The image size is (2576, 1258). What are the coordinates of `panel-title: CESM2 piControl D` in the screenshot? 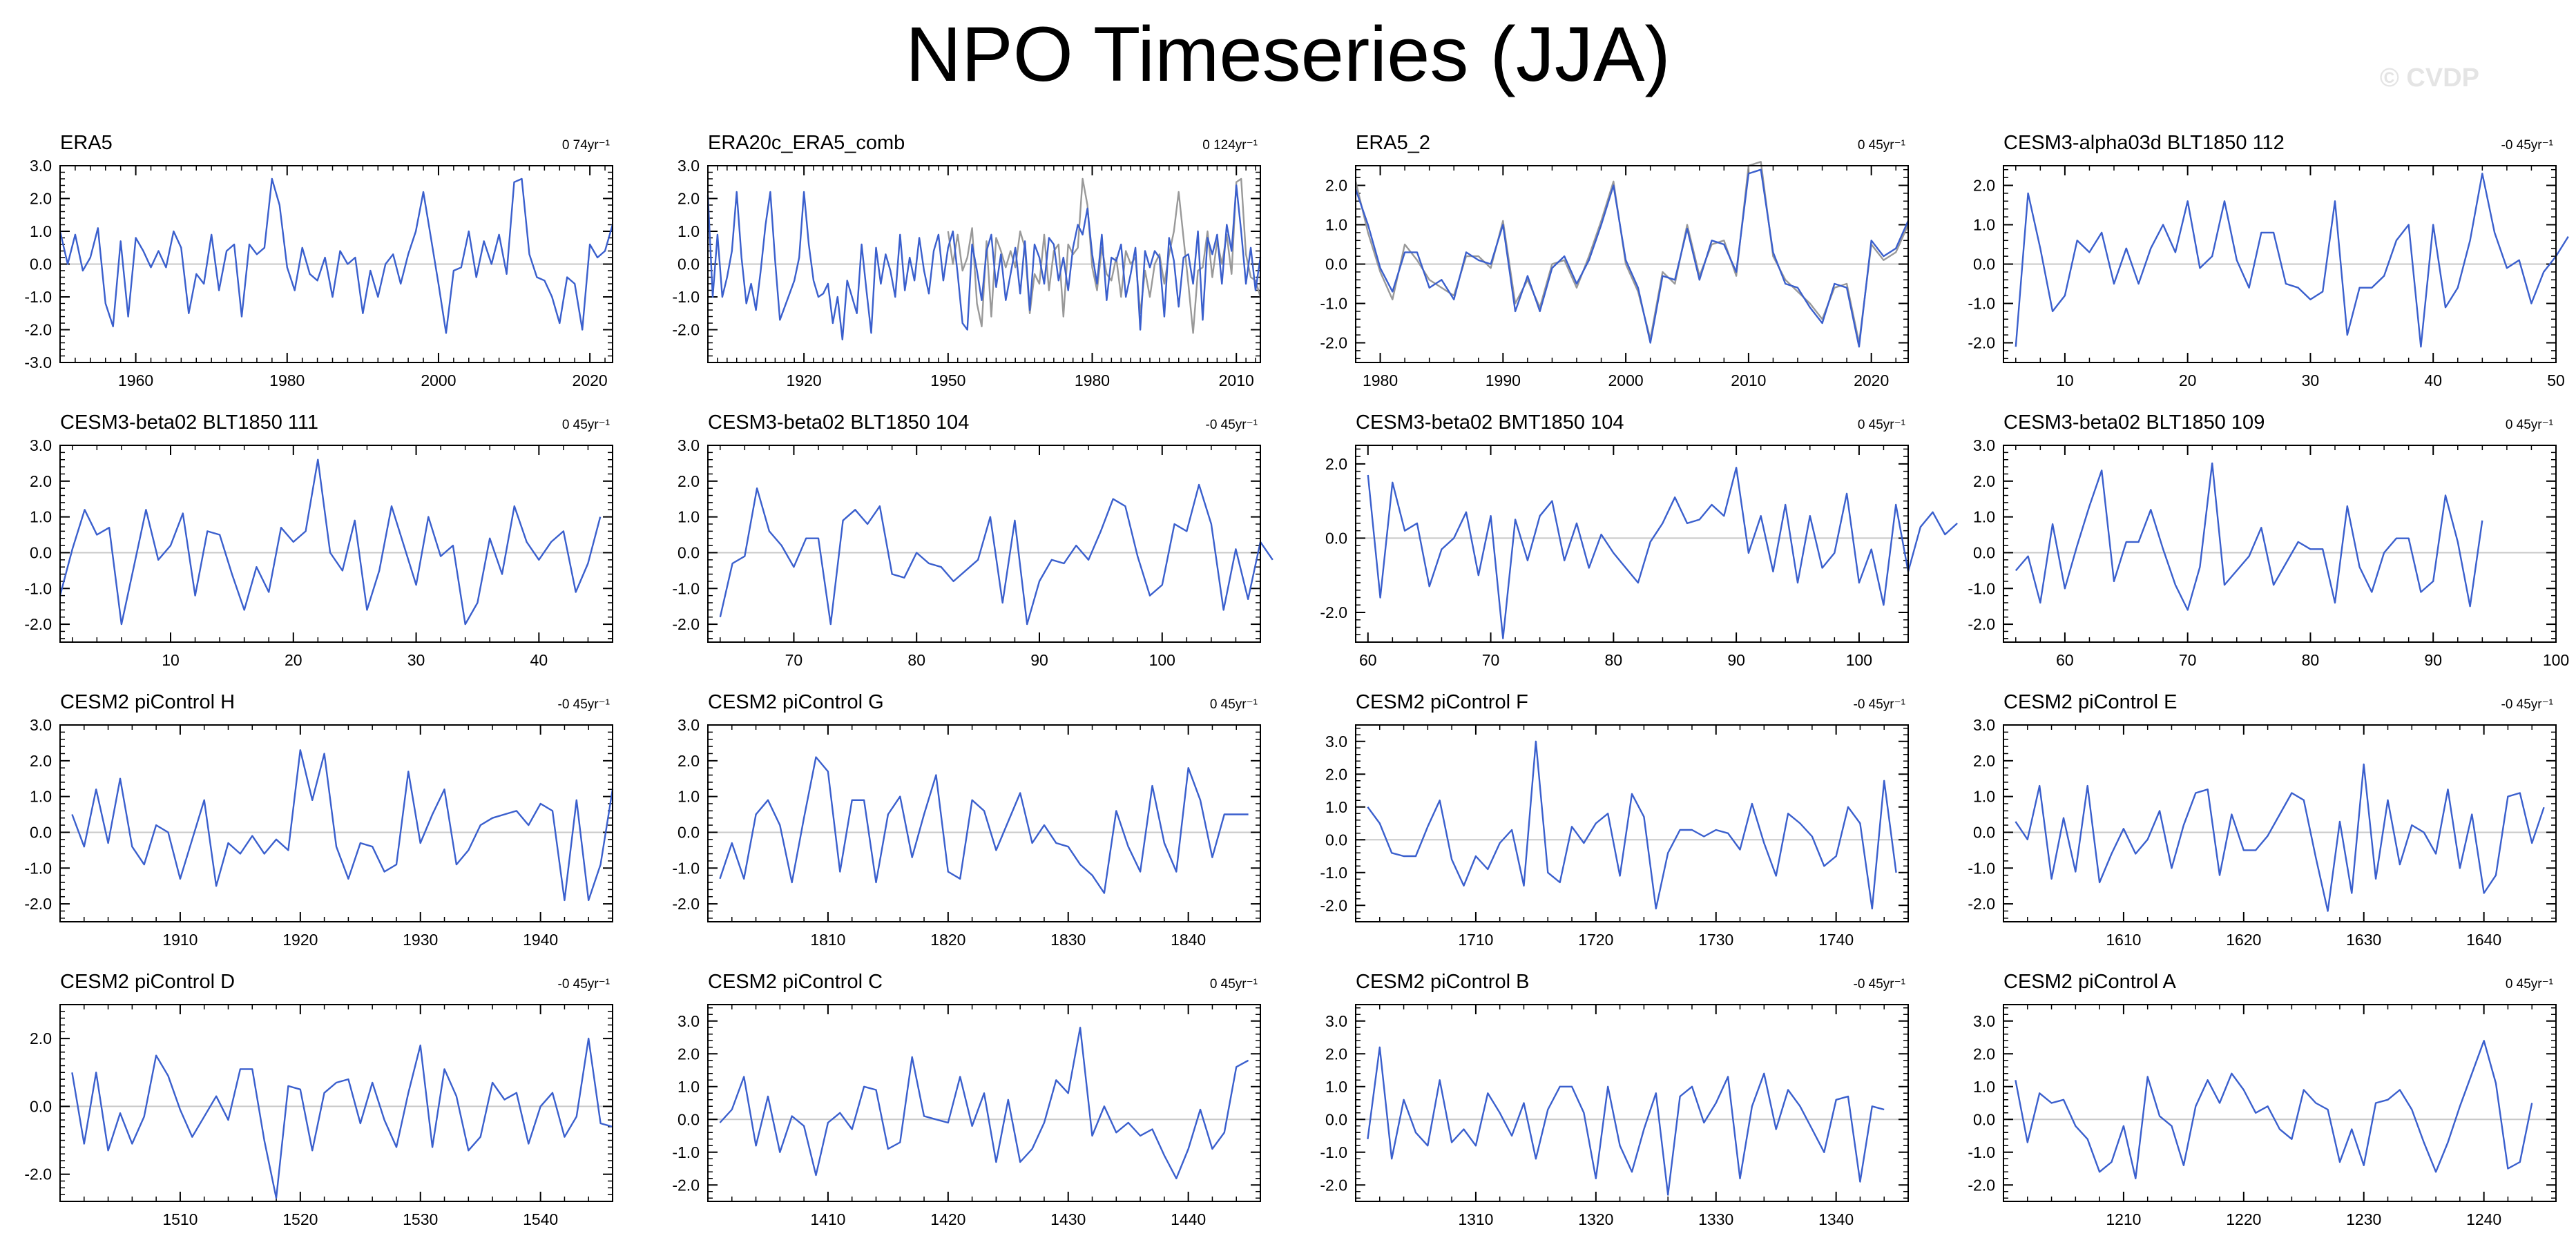 It's located at (147, 982).